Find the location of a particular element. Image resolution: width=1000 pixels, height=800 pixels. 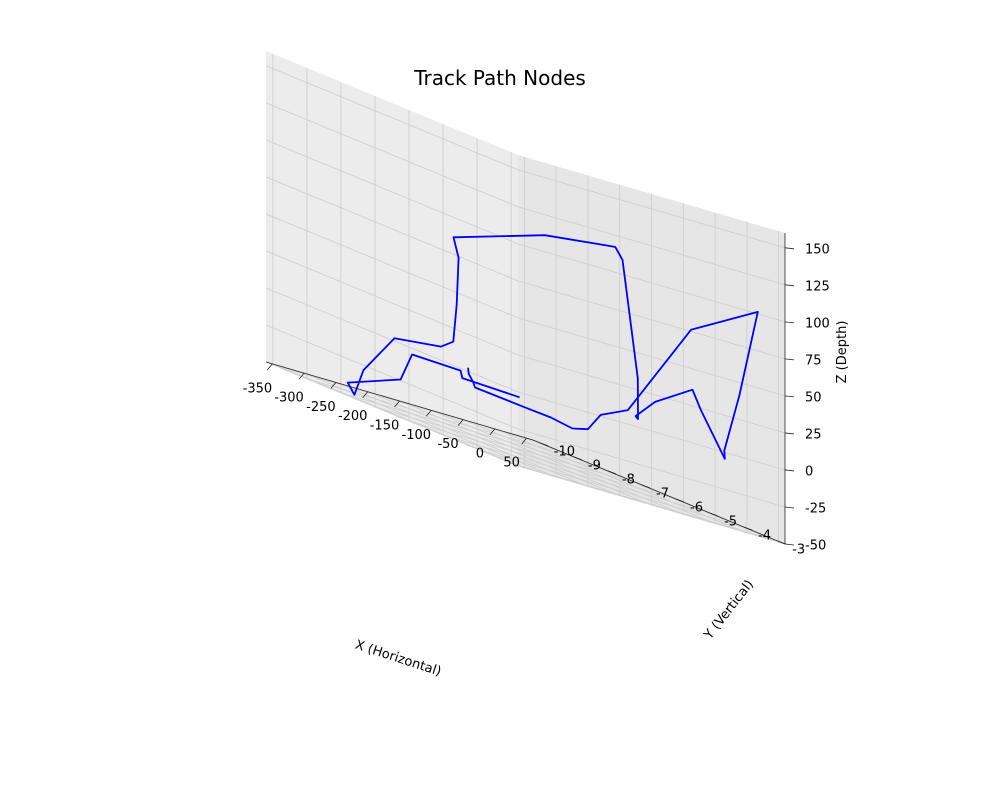

z-tick-label: 150 is located at coordinates (817, 249).